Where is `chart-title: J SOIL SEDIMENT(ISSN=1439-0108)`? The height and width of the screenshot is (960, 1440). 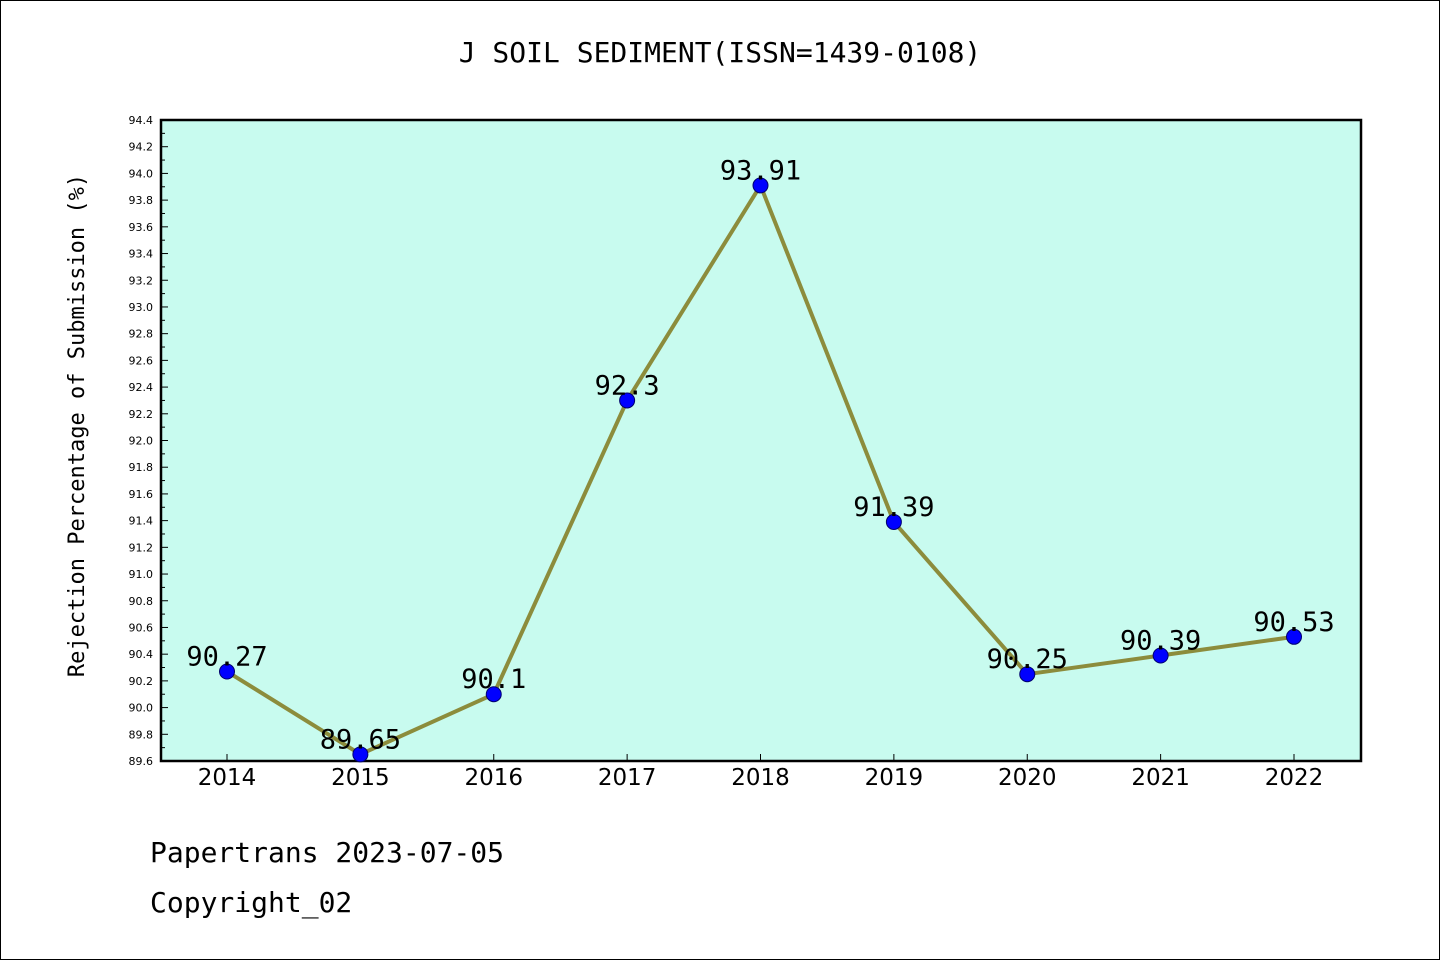 chart-title: J SOIL SEDIMENT(ISSN=1439-0108) is located at coordinates (720, 52).